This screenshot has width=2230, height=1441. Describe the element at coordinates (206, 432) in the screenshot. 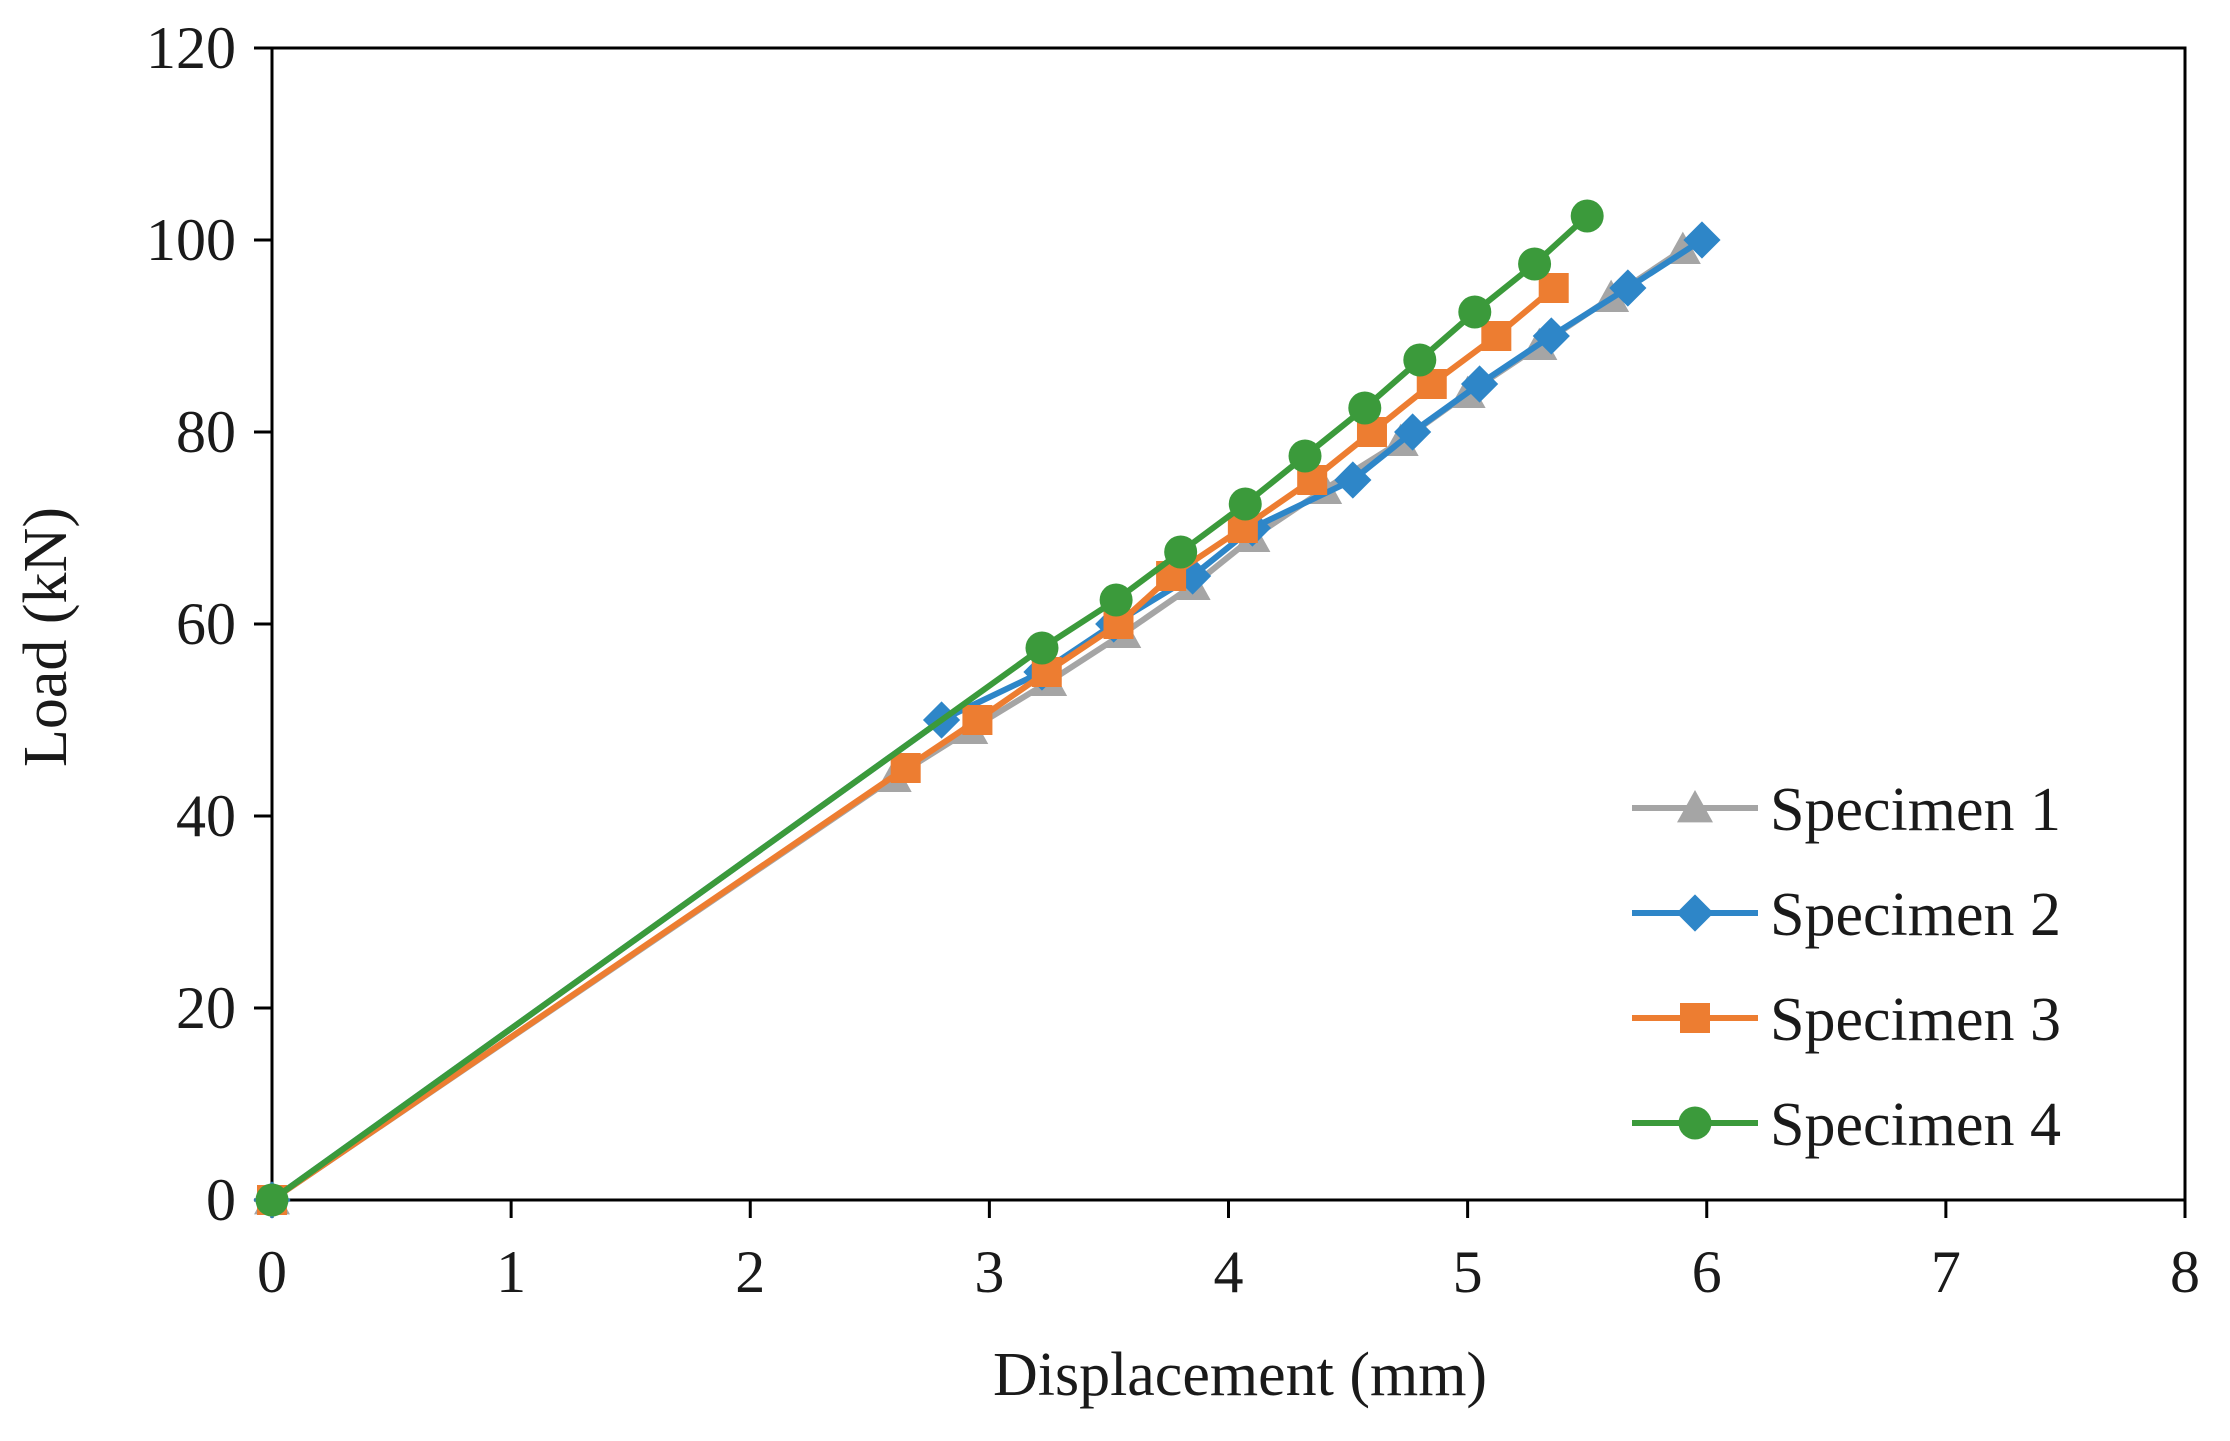

I see `y-tick-label: 80` at that location.